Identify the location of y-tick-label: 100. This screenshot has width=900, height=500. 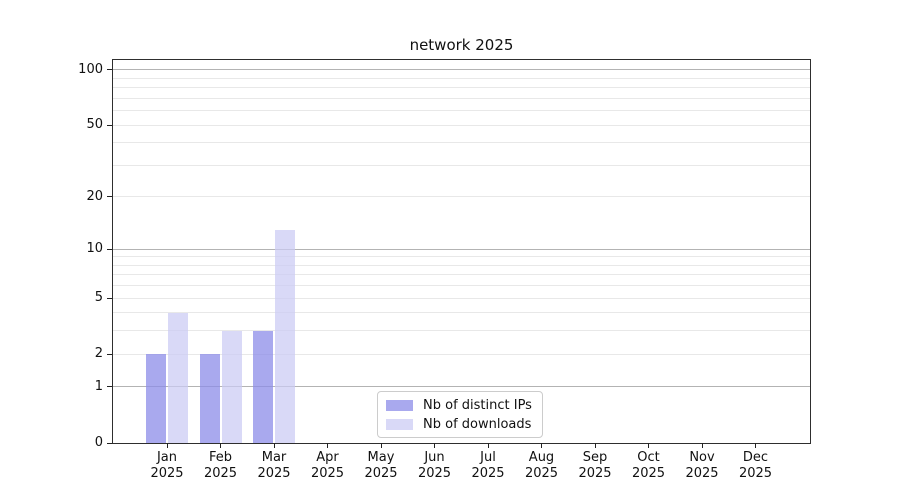
(90, 69).